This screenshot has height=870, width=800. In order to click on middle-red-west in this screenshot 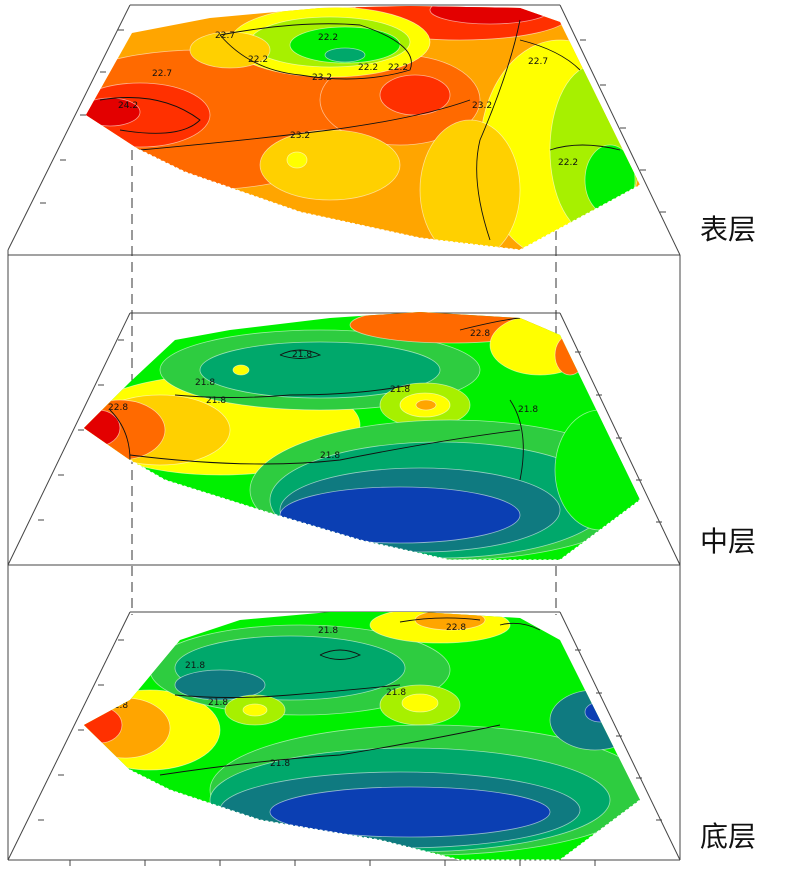, I will do `click(102, 428)`.